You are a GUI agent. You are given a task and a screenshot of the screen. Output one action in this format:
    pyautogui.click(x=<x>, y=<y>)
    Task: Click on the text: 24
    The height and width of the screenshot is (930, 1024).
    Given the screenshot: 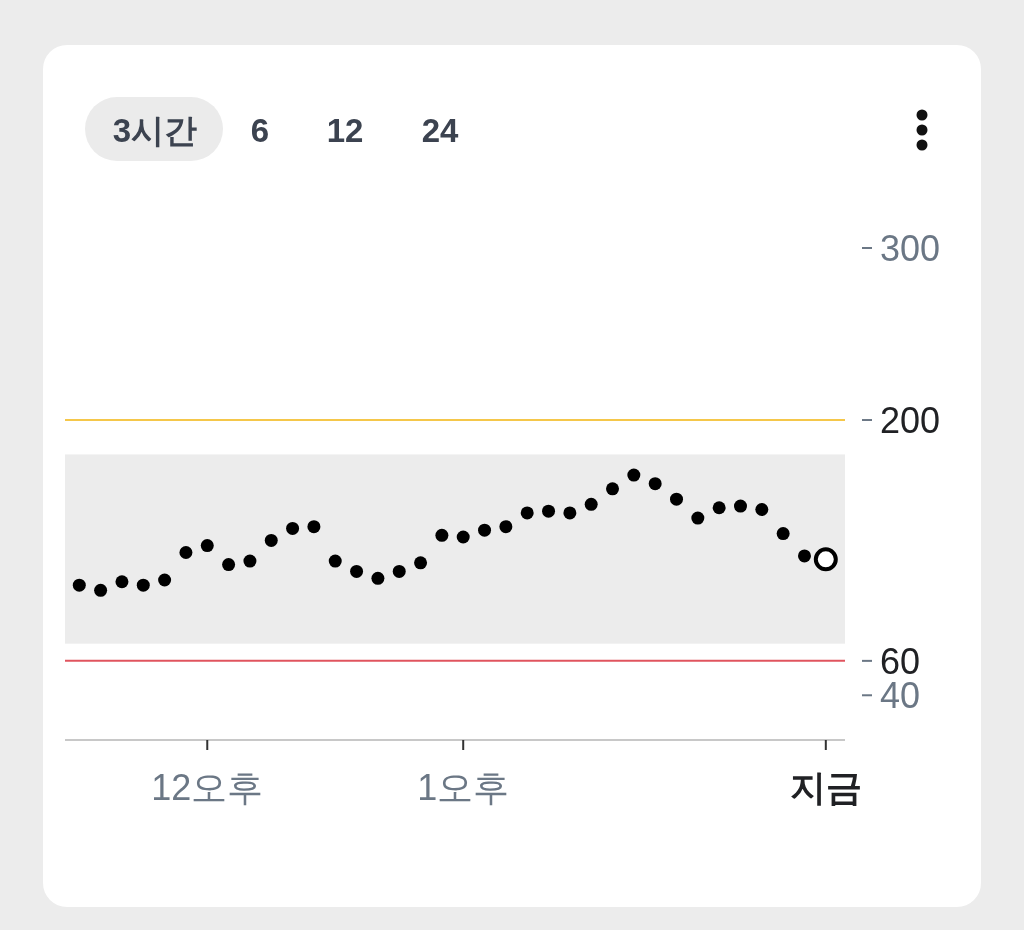 What is the action you would take?
    pyautogui.click(x=440, y=130)
    